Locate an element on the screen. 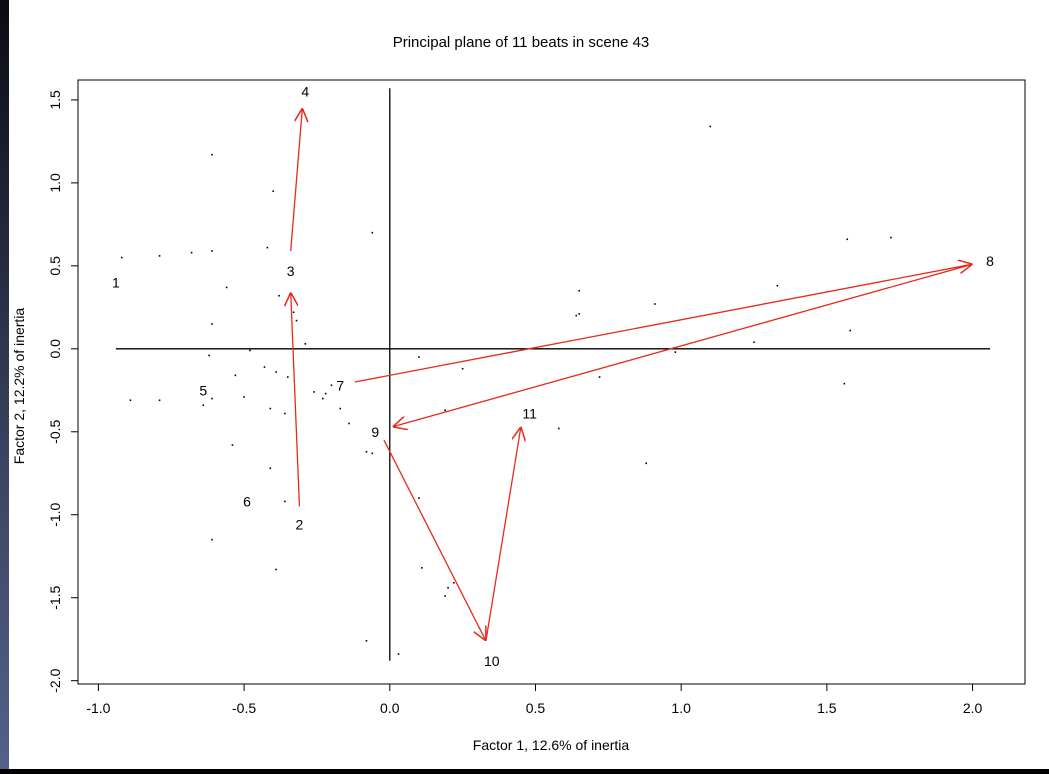 This screenshot has height=774, width=1049. y-tick-label: -2.0 is located at coordinates (55, 680).